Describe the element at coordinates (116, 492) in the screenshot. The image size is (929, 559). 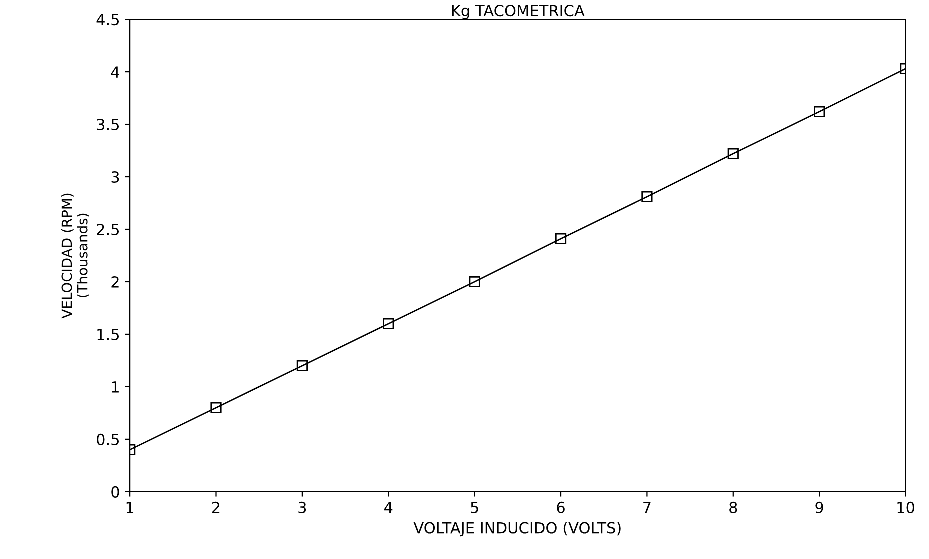
I see `y-tick-label: 0` at that location.